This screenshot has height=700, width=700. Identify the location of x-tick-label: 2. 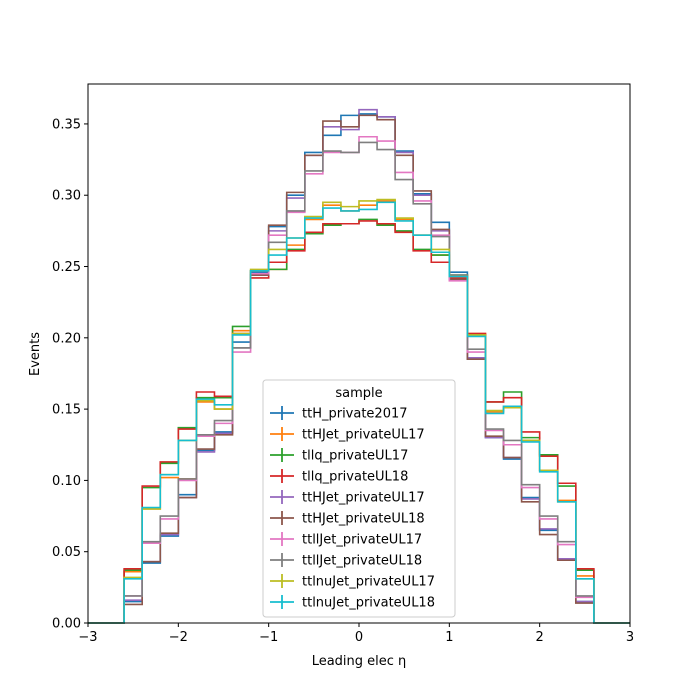
(540, 637).